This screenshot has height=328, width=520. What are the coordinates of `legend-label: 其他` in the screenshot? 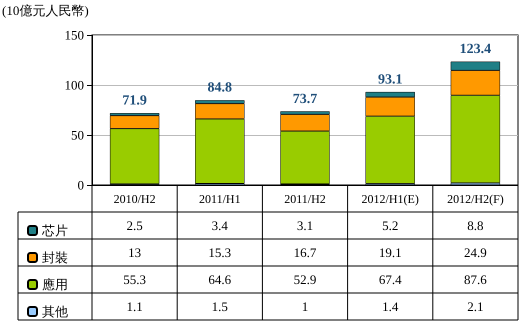 It's located at (55, 311).